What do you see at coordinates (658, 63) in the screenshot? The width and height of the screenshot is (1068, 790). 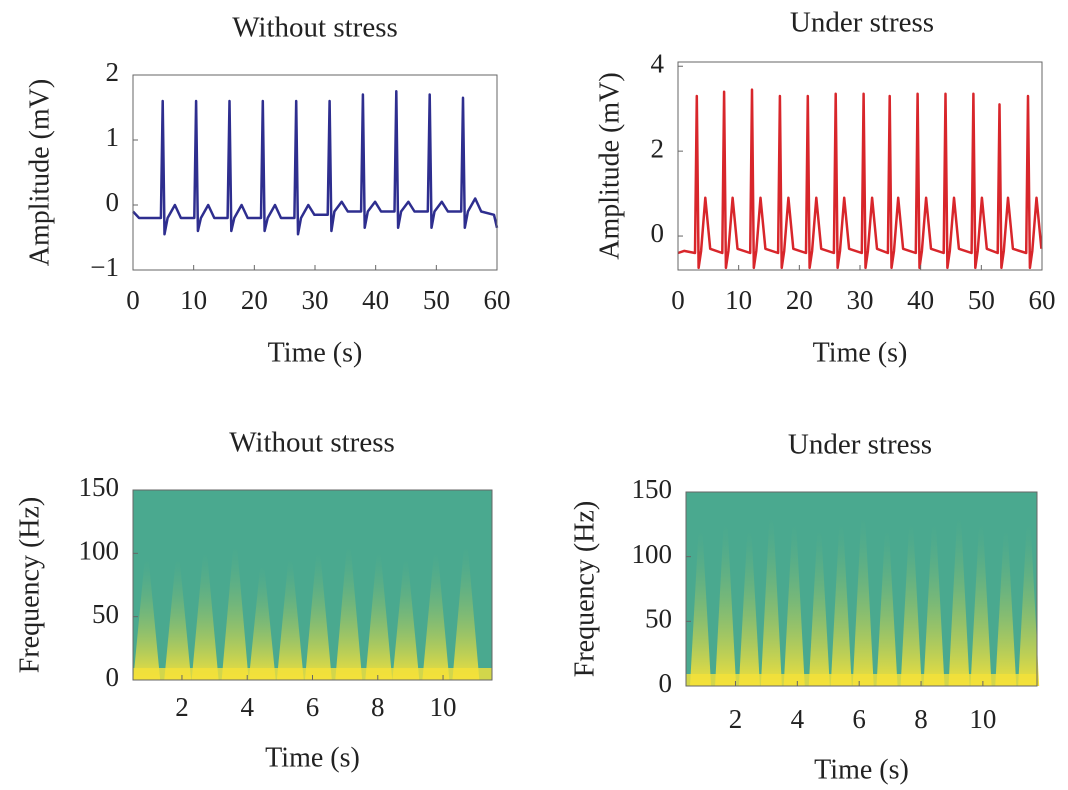 I see `y-tick-label: 4` at bounding box center [658, 63].